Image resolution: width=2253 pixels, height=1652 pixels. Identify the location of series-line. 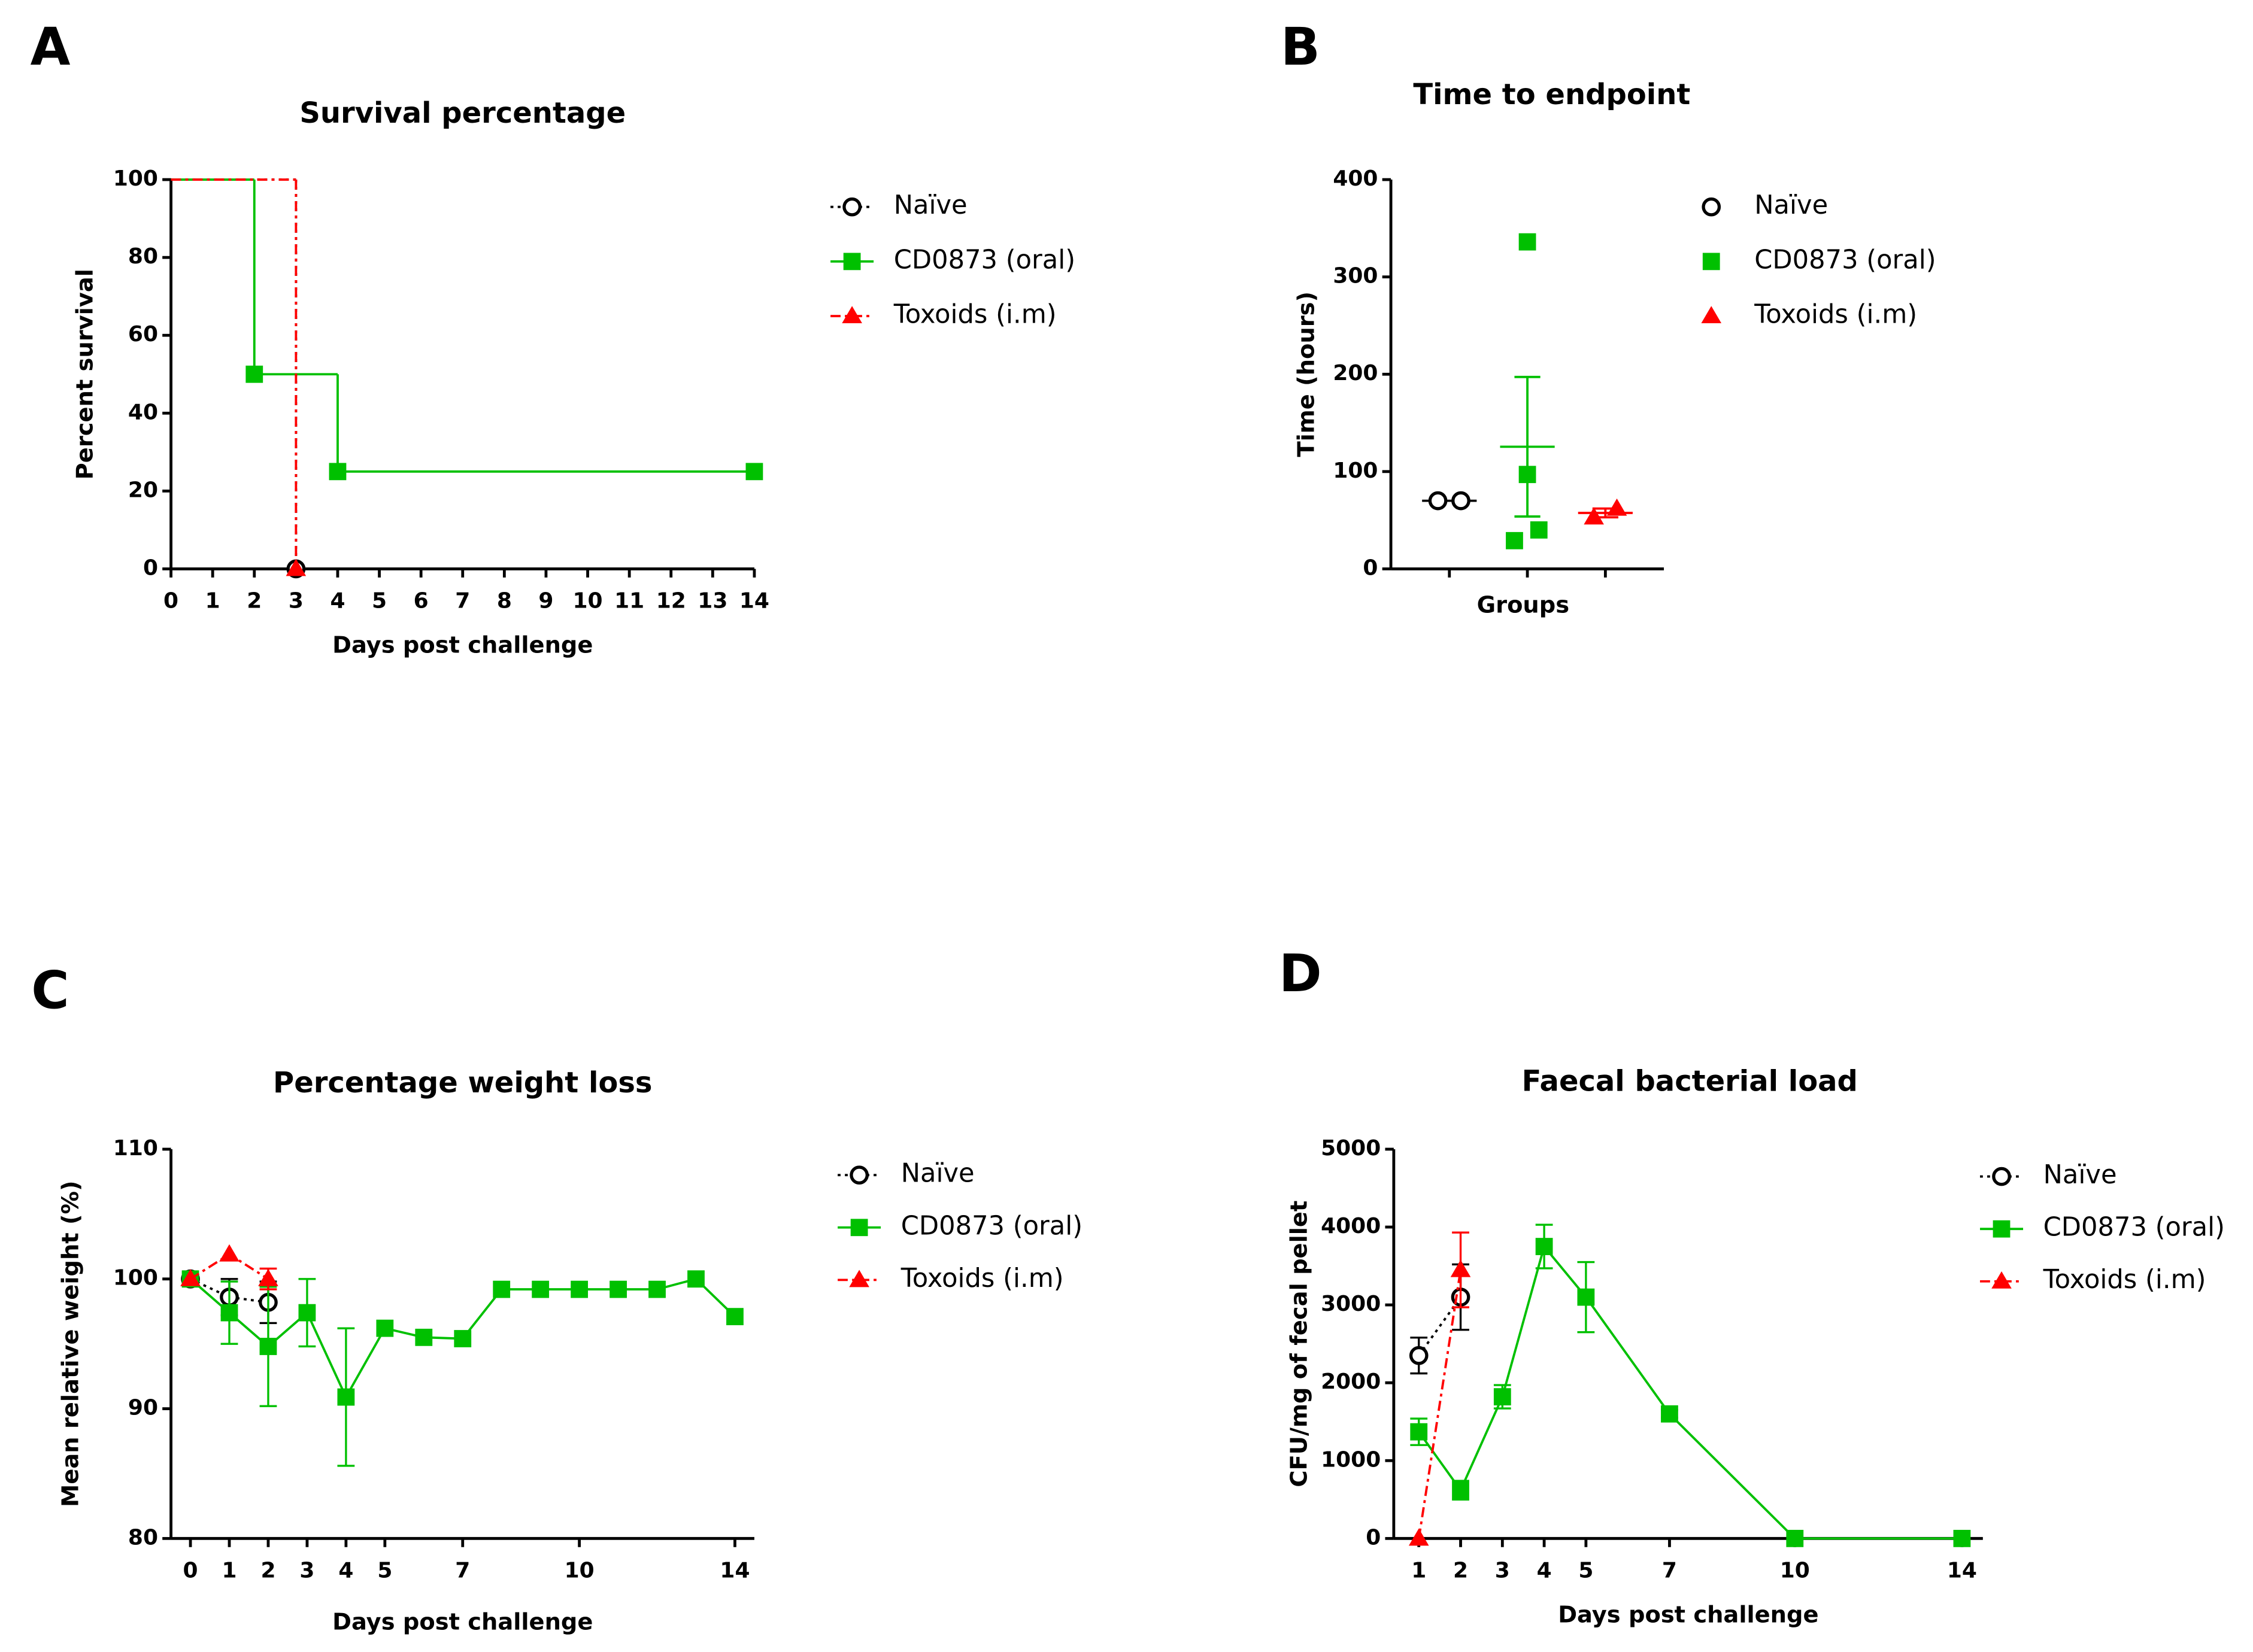
(1440, 1326).